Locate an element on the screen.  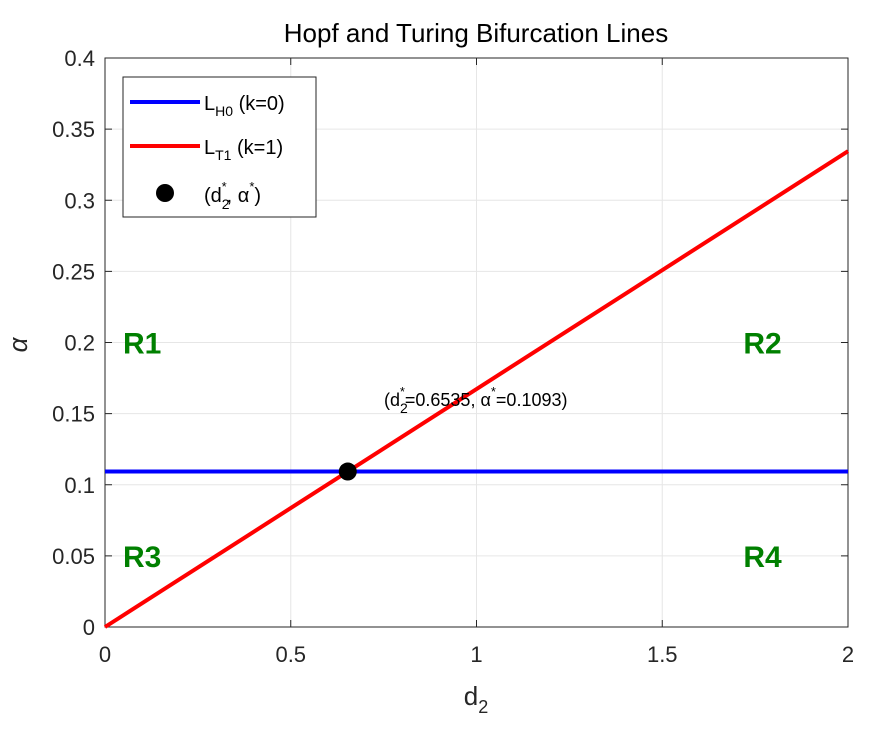
y-tick-label: 0 is located at coordinates (89, 627).